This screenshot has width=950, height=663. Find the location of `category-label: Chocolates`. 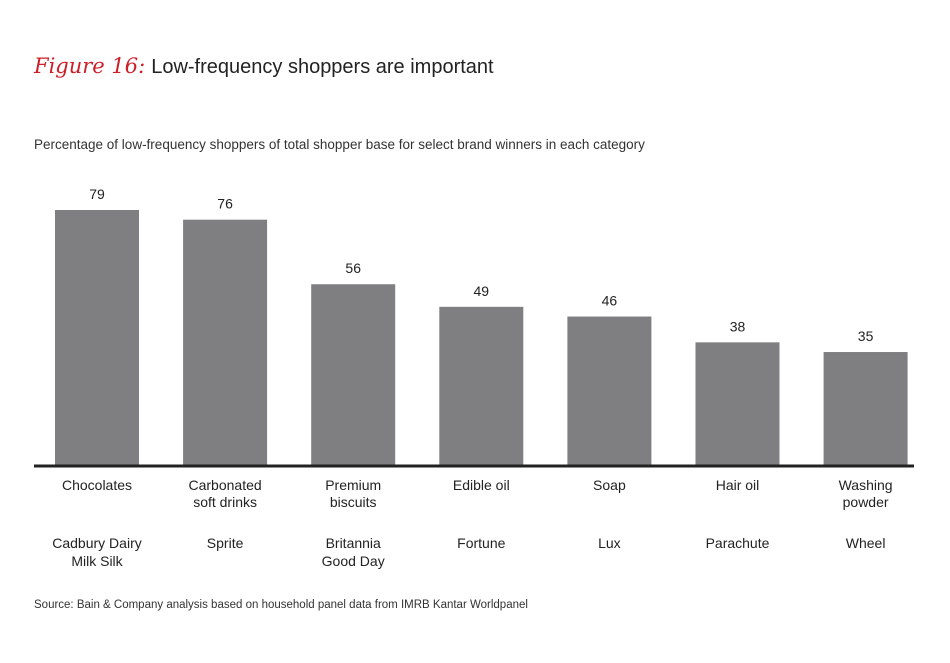

category-label: Chocolates is located at coordinates (97, 485).